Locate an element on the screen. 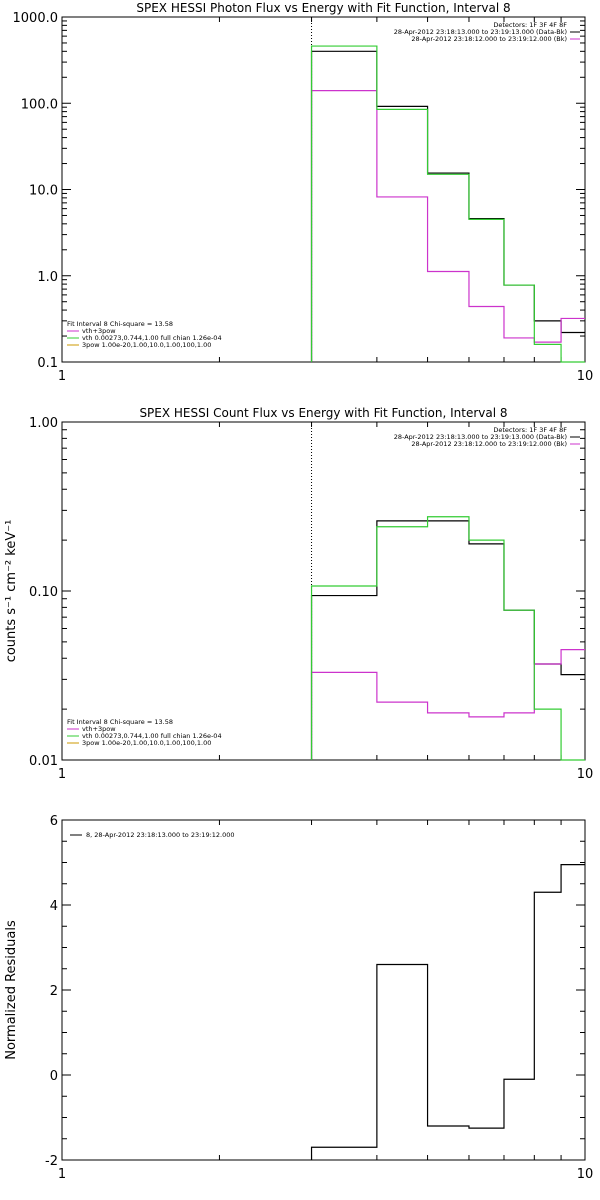  y-tick-label: 0.10 is located at coordinates (43, 592).